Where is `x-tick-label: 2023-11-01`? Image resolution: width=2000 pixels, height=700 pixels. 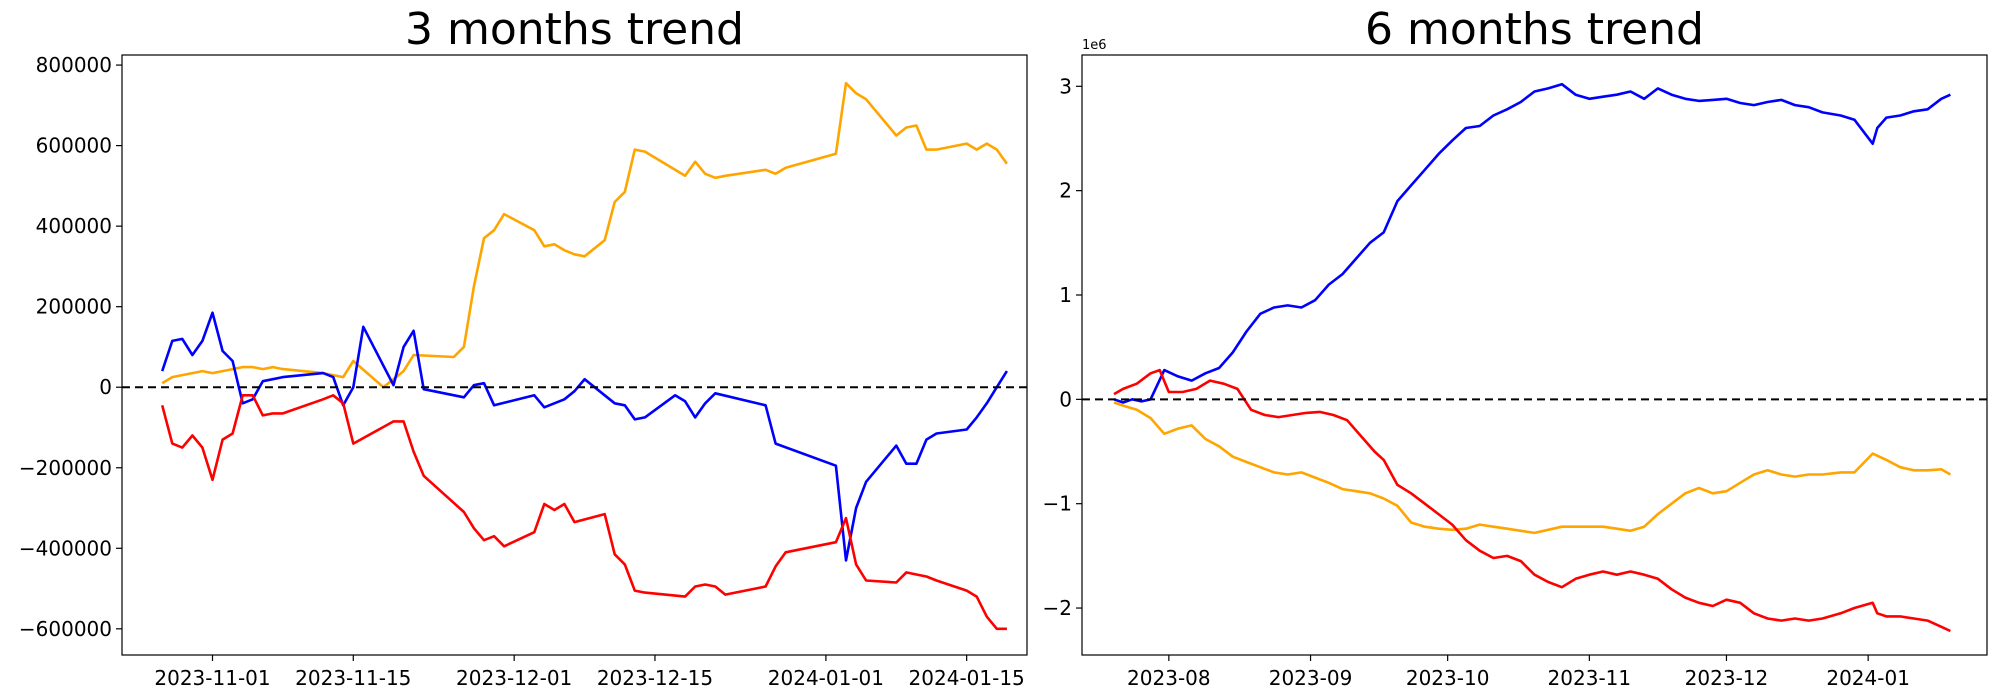
x-tick-label: 2023-11-01 is located at coordinates (212, 678).